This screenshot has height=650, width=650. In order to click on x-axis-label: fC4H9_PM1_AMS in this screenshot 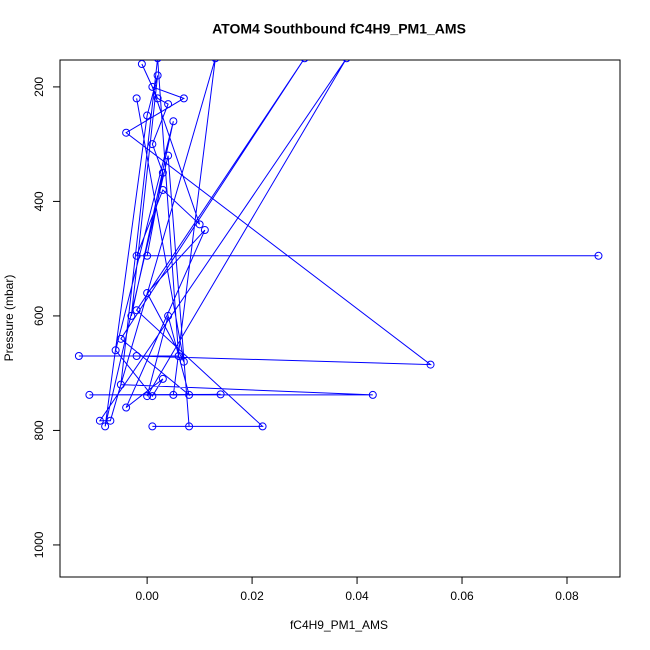, I will do `click(339, 625)`.